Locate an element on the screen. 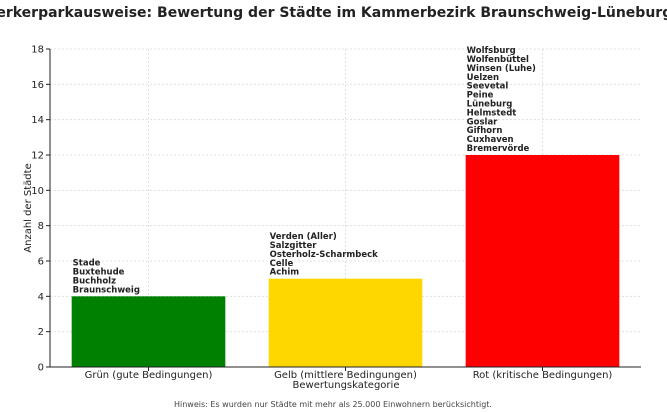 This screenshot has height=413, width=667. bar-annotation-city: Achim is located at coordinates (285, 273).